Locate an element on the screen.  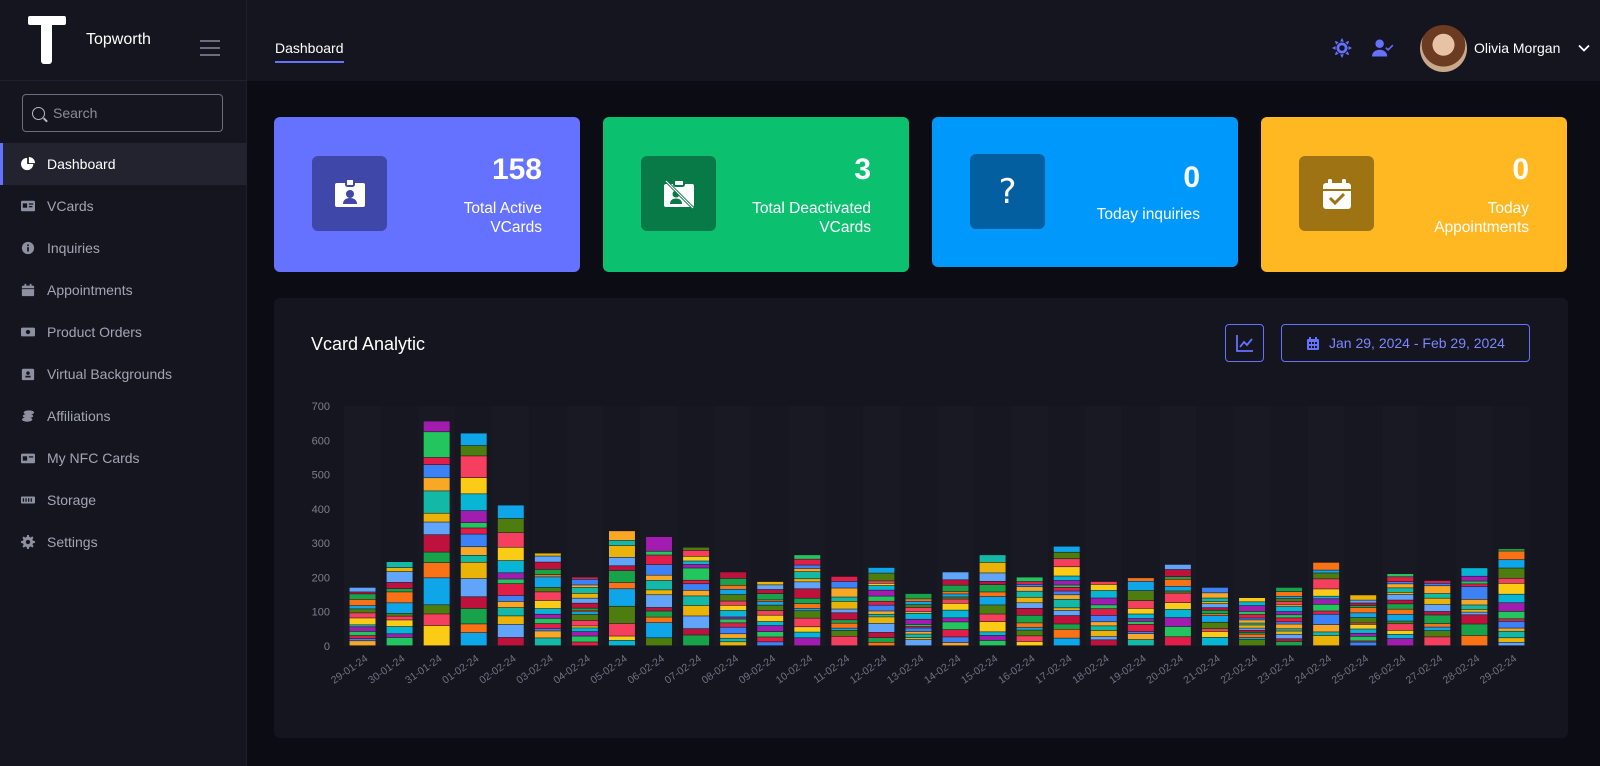
tab-dashboard: Dashboard is located at coordinates (309, 51).